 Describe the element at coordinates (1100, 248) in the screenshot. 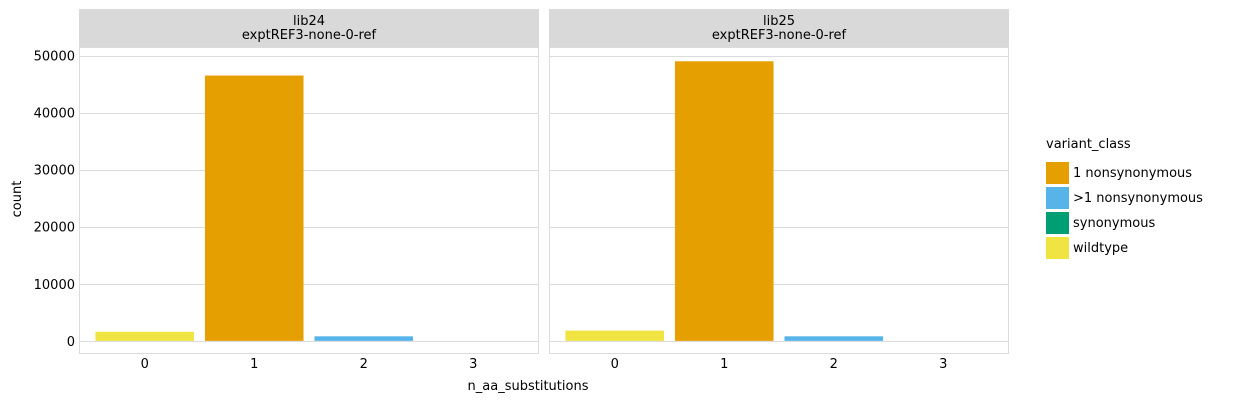

I see `legend-label: wildtype` at that location.